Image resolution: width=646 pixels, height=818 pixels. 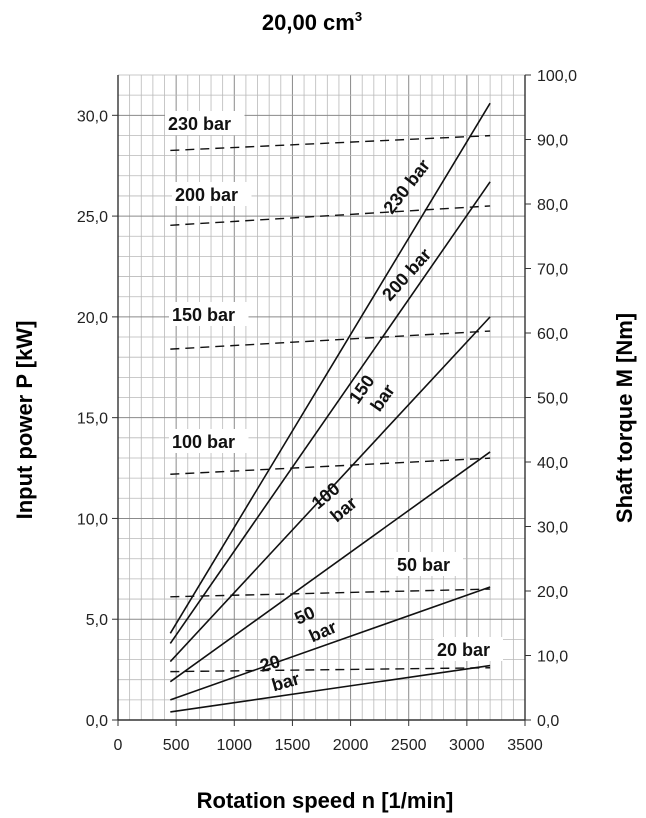 What do you see at coordinates (548, 721) in the screenshot?
I see `right-tick-label: 0,0` at bounding box center [548, 721].